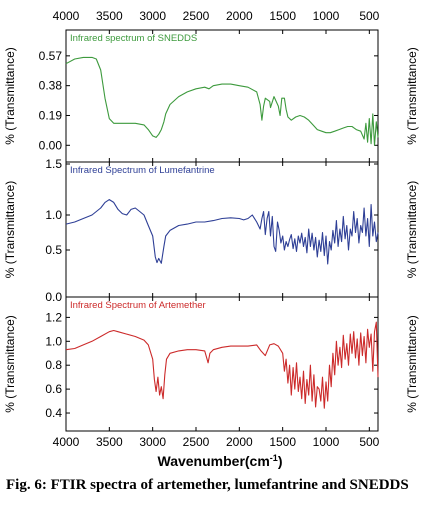  What do you see at coordinates (369, 442) in the screenshot?
I see `bottom-x-tick-label: 500` at bounding box center [369, 442].